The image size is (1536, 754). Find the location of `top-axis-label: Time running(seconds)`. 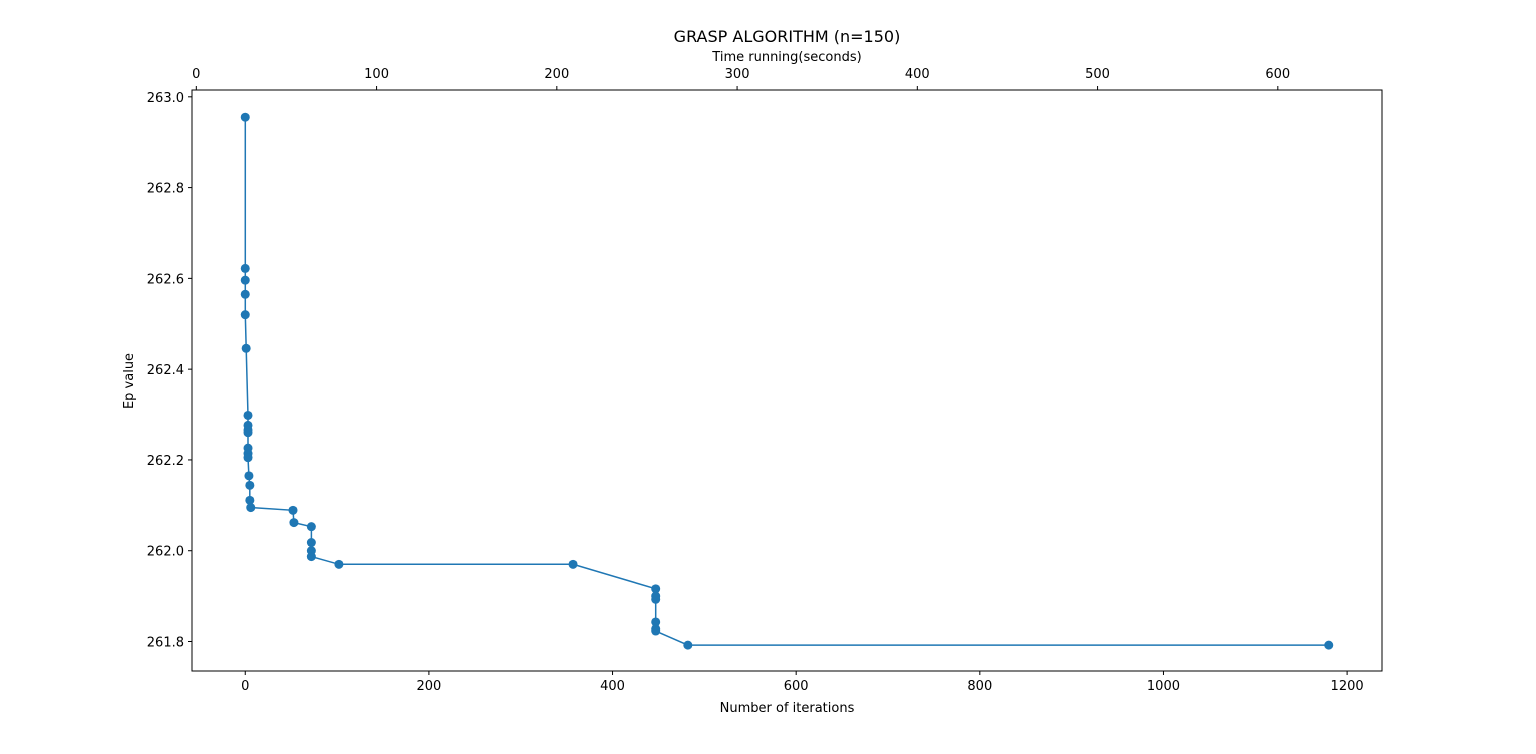

top-axis-label: Time running(seconds) is located at coordinates (786, 57).